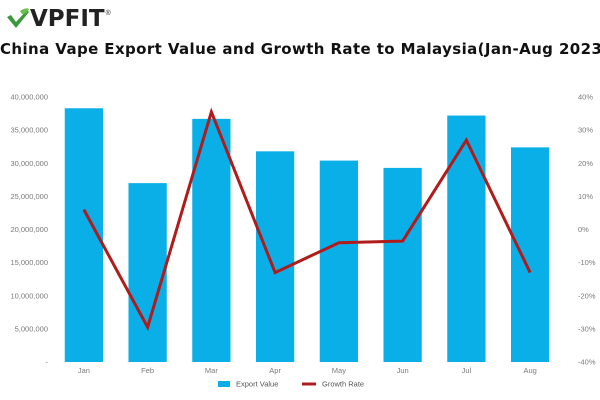 The height and width of the screenshot is (400, 600). What do you see at coordinates (587, 295) in the screenshot?
I see `right-tick-label: -20%` at bounding box center [587, 295].